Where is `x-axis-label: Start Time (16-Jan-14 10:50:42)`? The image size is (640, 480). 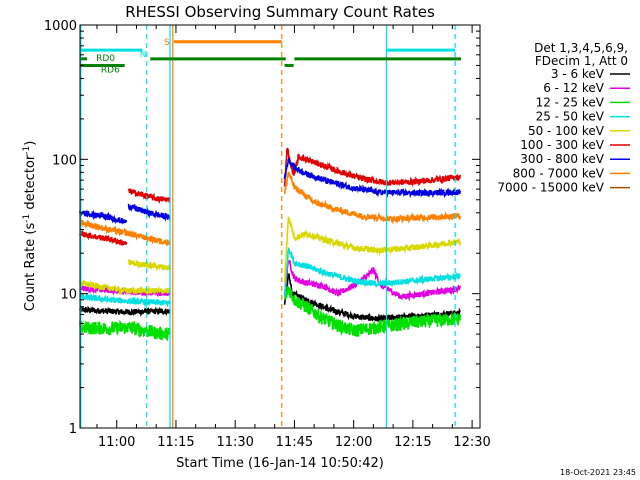
x-axis-label: Start Time (16-Jan-14 10:50:42) is located at coordinates (280, 463).